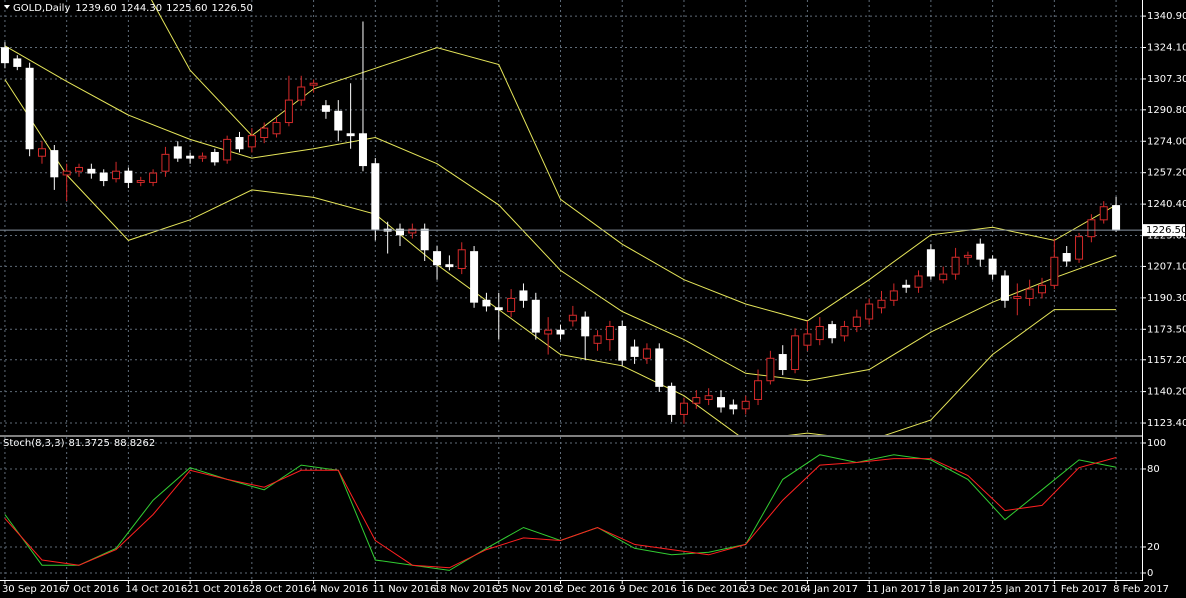 The image size is (1186, 598). What do you see at coordinates (156, 589) in the screenshot?
I see `x-tick-label: 14 Oct 2016` at bounding box center [156, 589].